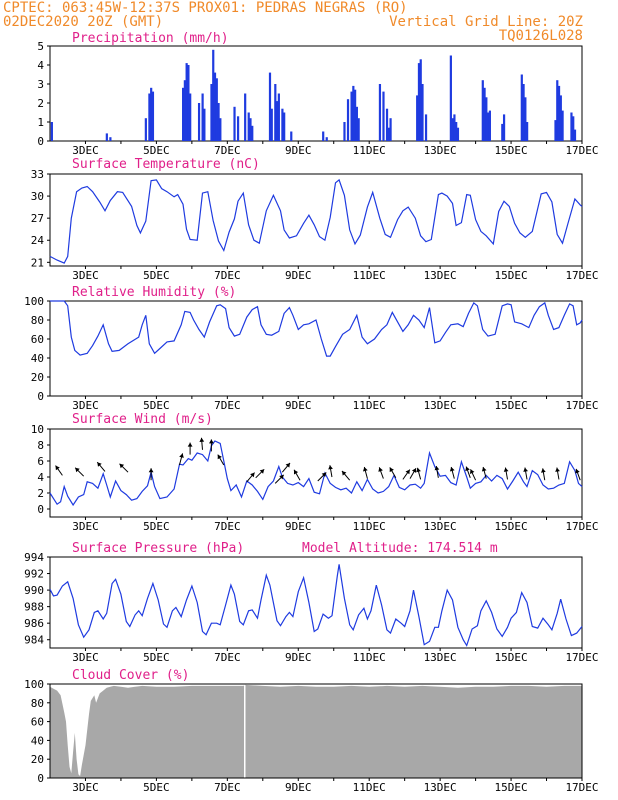 The height and width of the screenshot is (800, 618). What do you see at coordinates (541, 36) in the screenshot?
I see `header-model-code: TQ0126L028` at bounding box center [541, 36].